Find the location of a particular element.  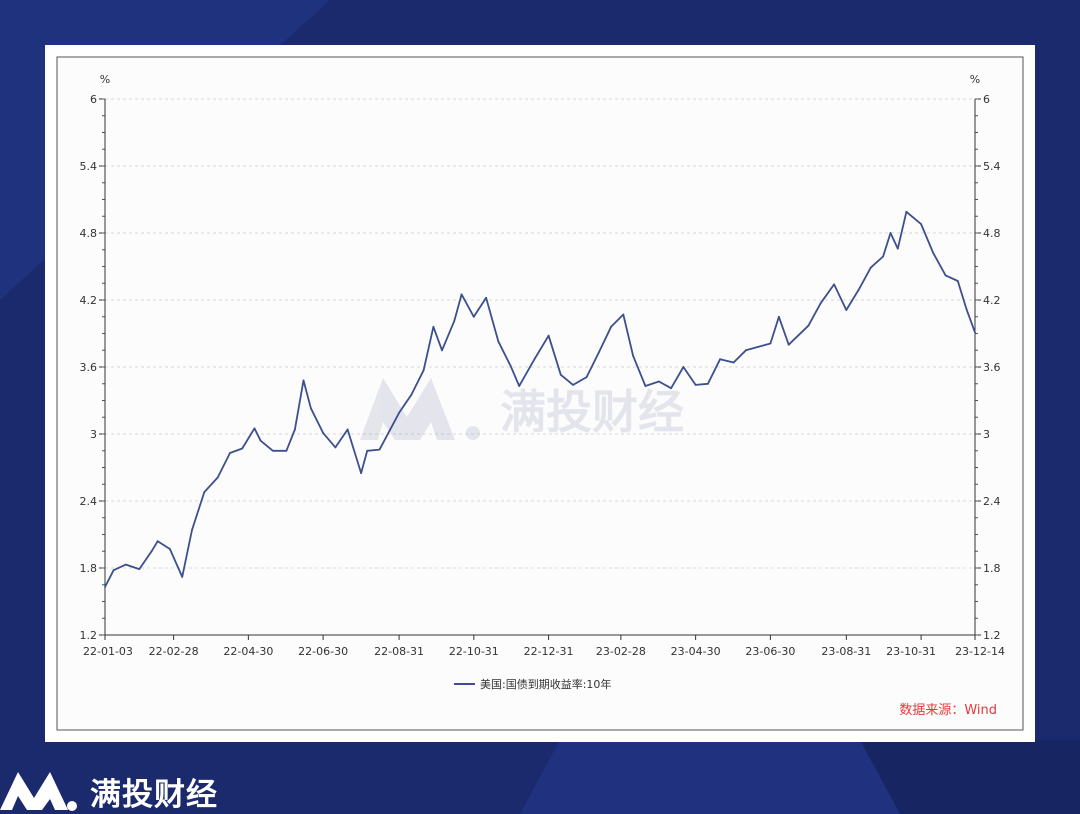

y-tick-label-right: 3 is located at coordinates (986, 434).